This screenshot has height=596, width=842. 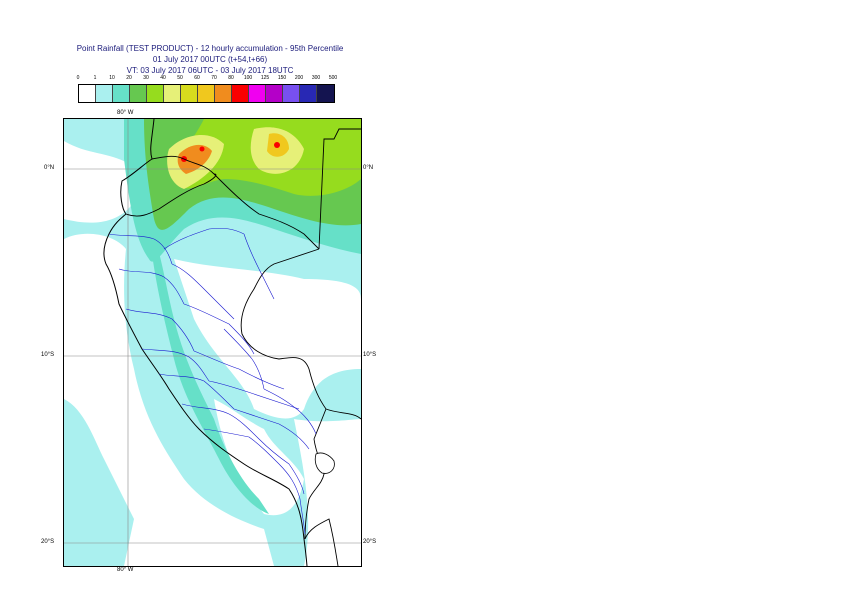 What do you see at coordinates (210, 59) in the screenshot?
I see `chart-subtitle-run: 01 July 2017 00UTC (t+54,t+66)` at bounding box center [210, 59].